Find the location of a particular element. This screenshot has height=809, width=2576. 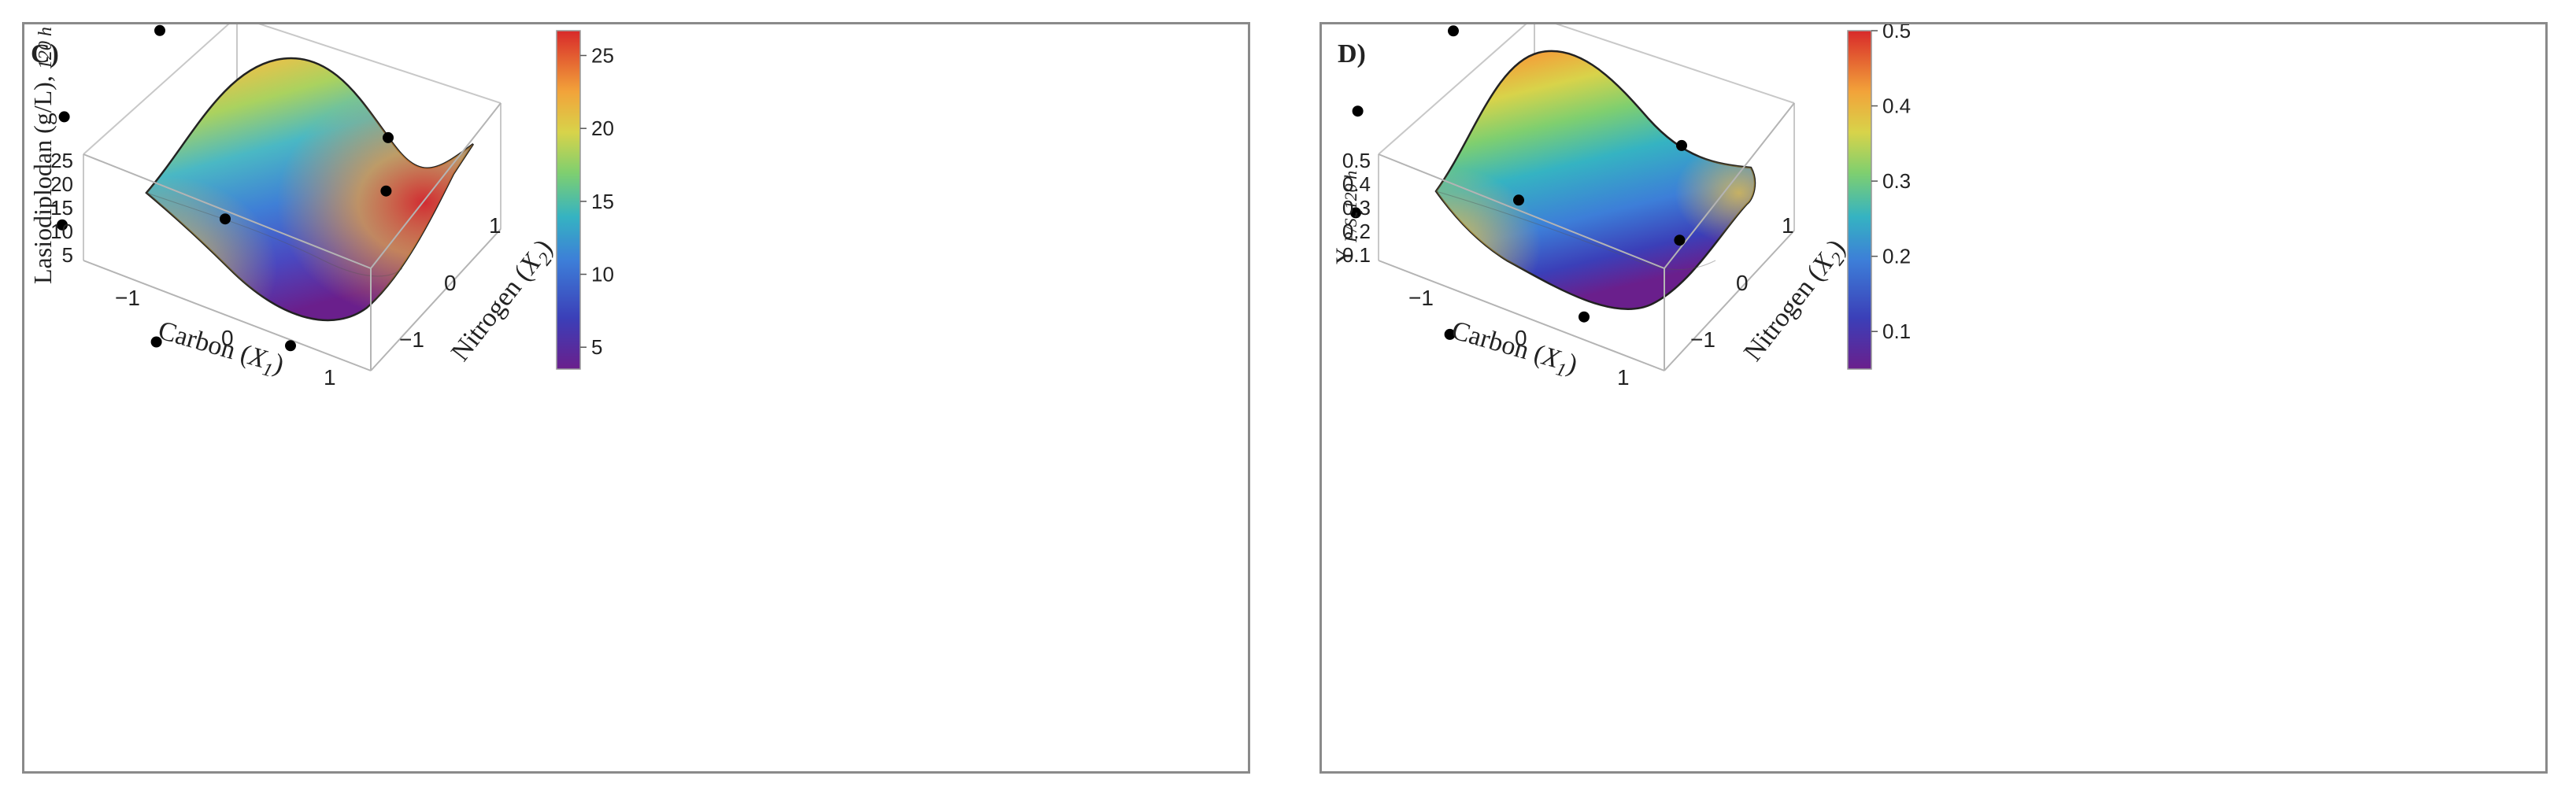

design-points-c is located at coordinates (225, 188).